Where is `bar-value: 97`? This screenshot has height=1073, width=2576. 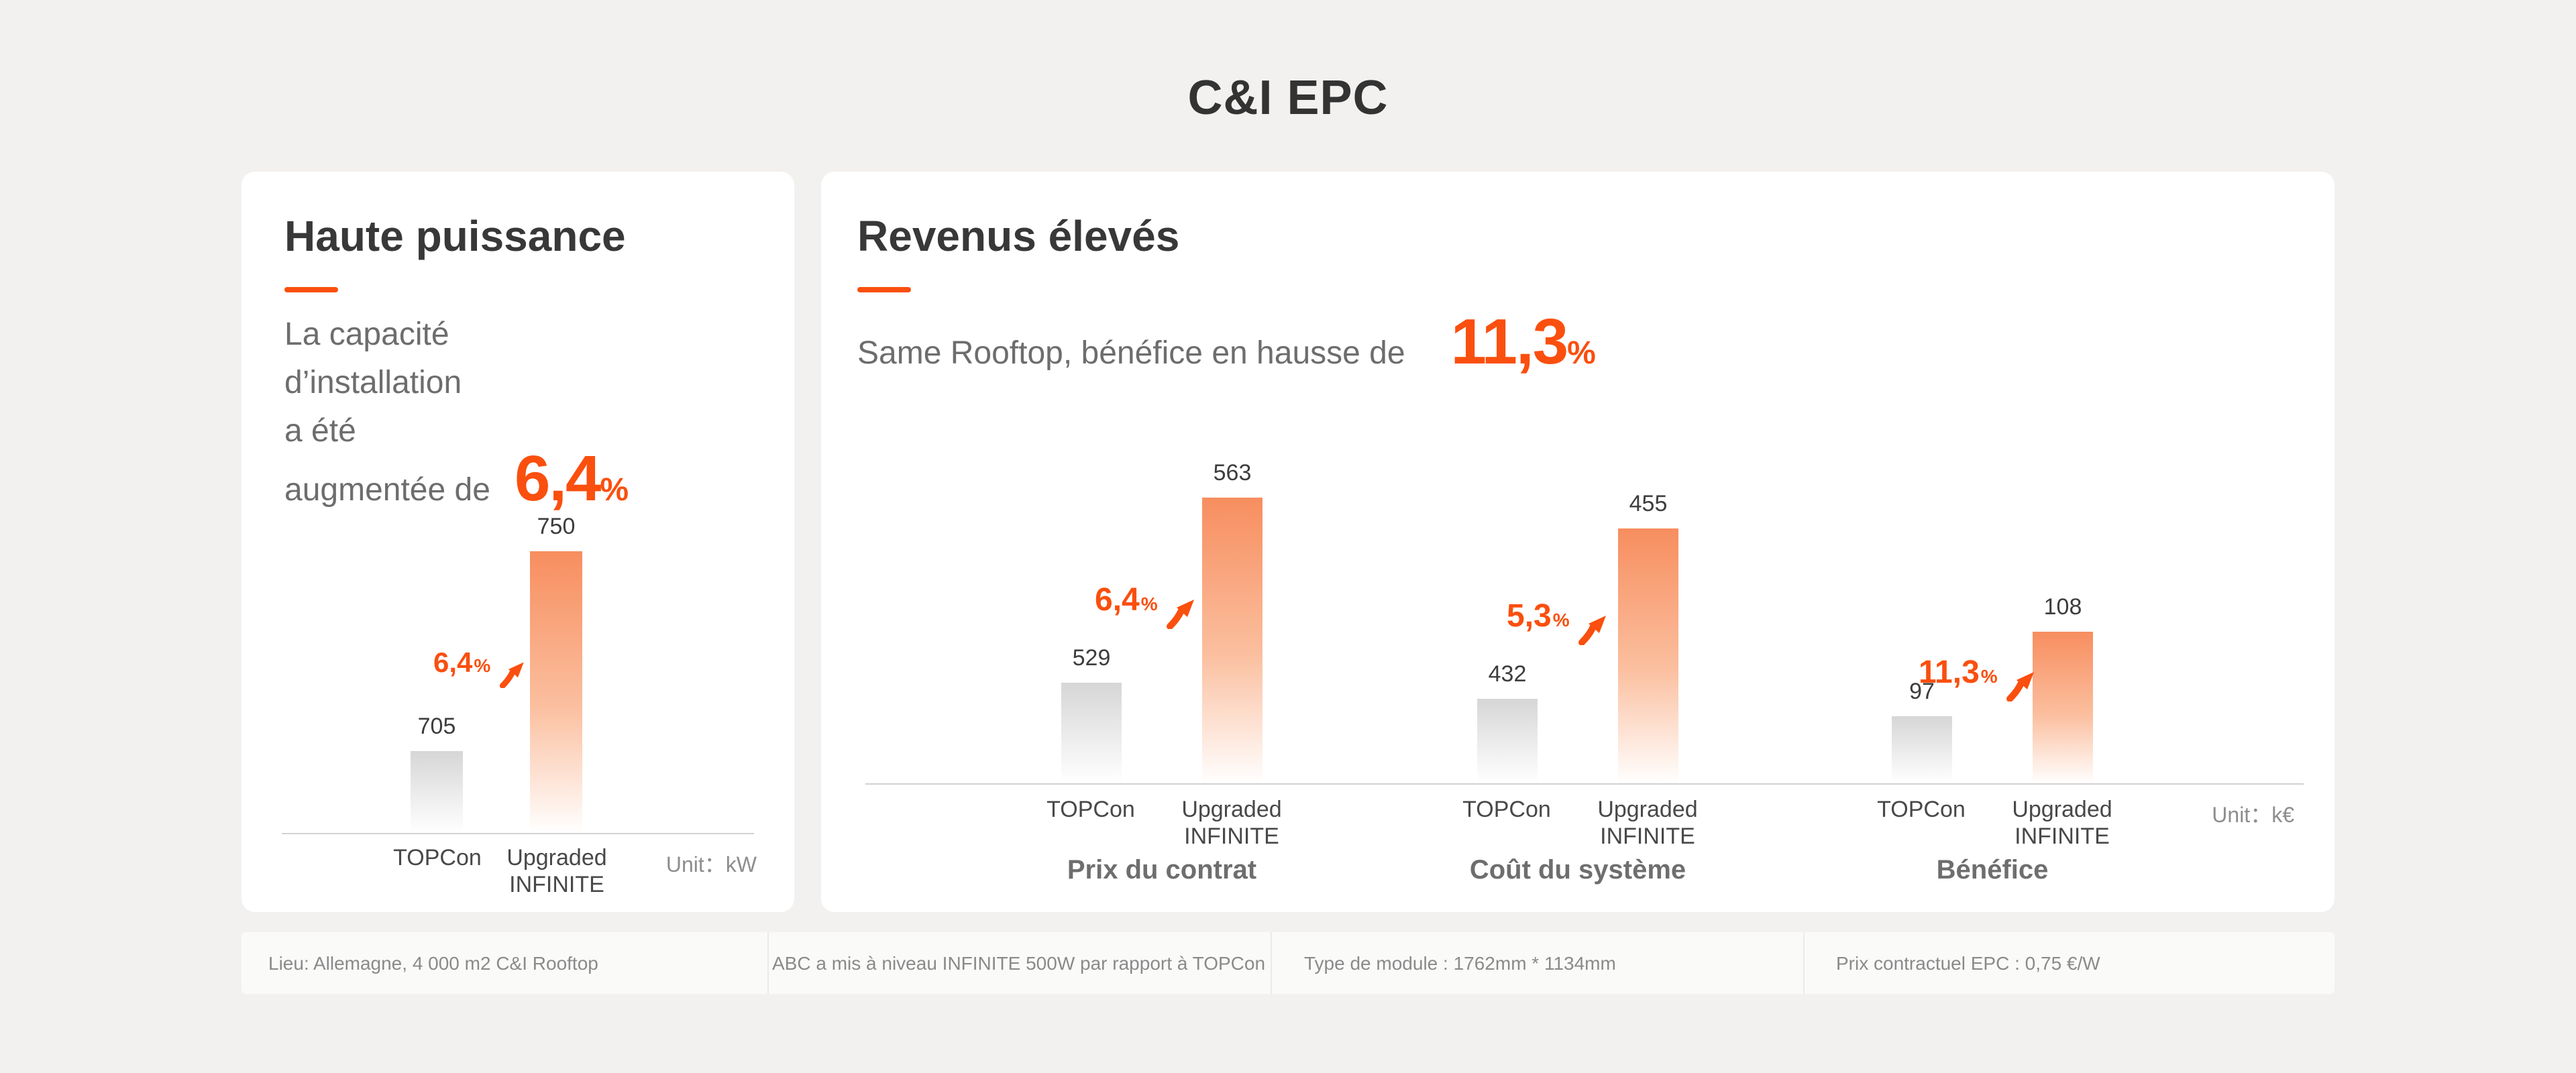
bar-value: 97 is located at coordinates (1922, 691).